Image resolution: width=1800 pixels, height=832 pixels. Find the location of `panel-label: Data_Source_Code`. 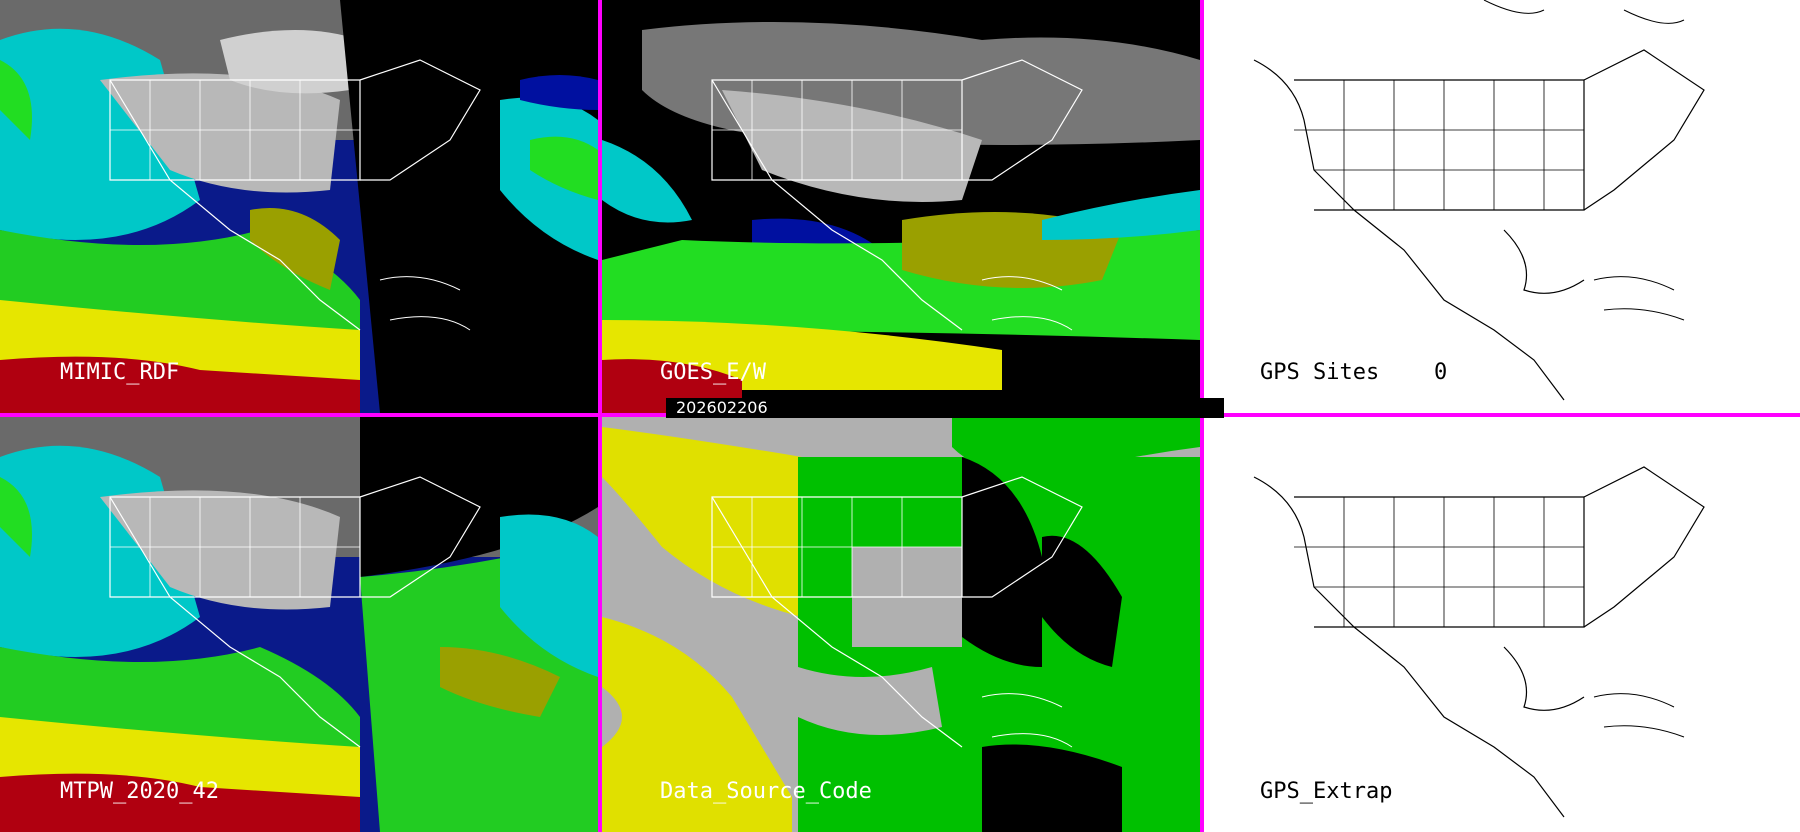

panel-label: Data_Source_Code is located at coordinates (766, 791).